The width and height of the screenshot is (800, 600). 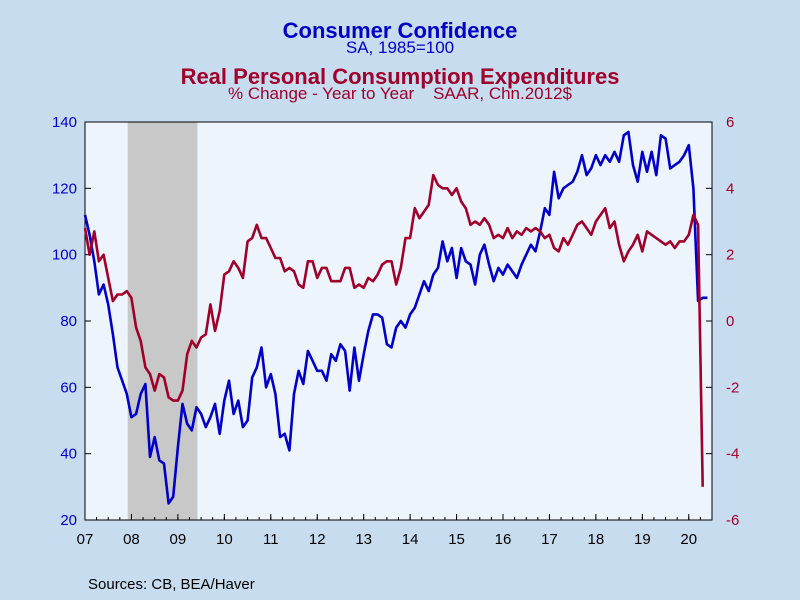 What do you see at coordinates (64, 255) in the screenshot?
I see `left-axis-tick-label: 100` at bounding box center [64, 255].